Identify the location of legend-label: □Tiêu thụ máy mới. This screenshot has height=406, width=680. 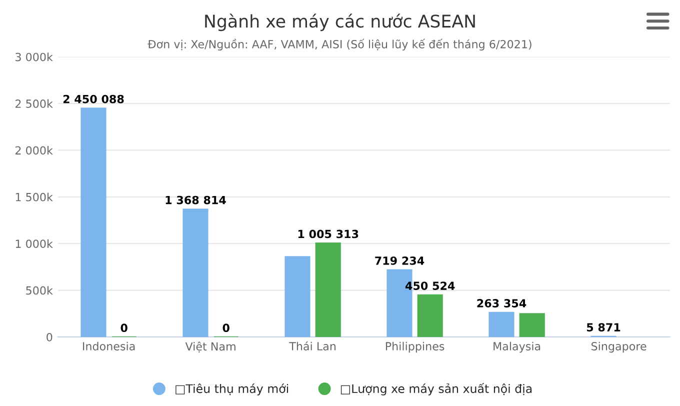
(232, 389).